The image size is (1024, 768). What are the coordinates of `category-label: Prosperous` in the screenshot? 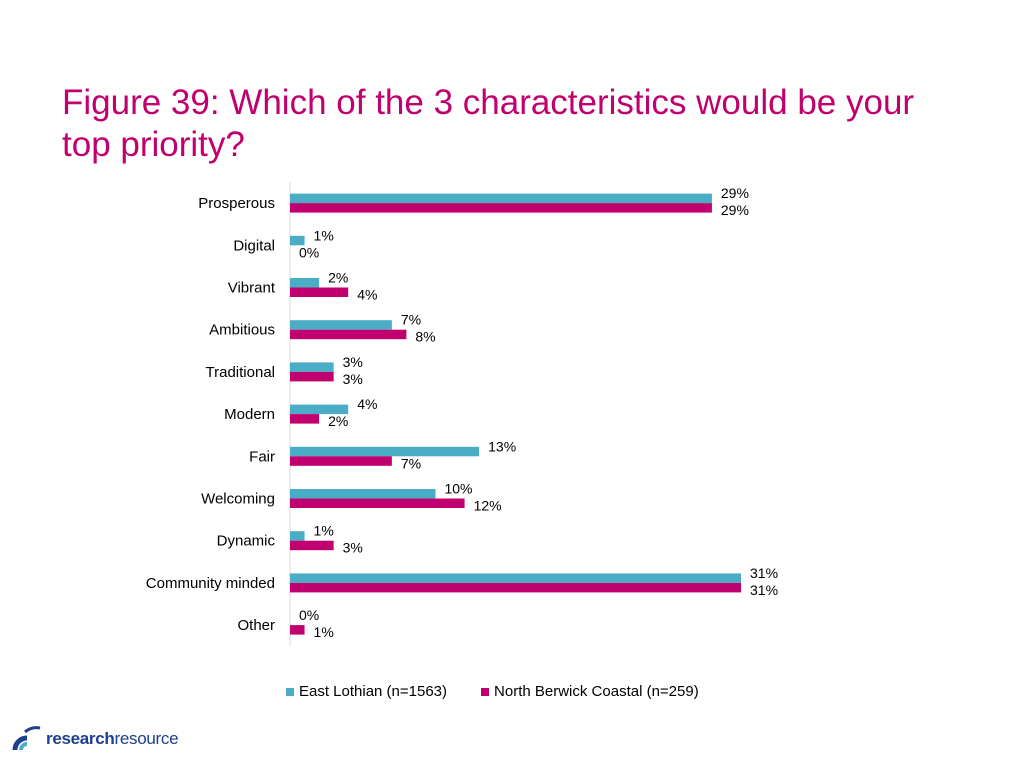 It's located at (236, 203).